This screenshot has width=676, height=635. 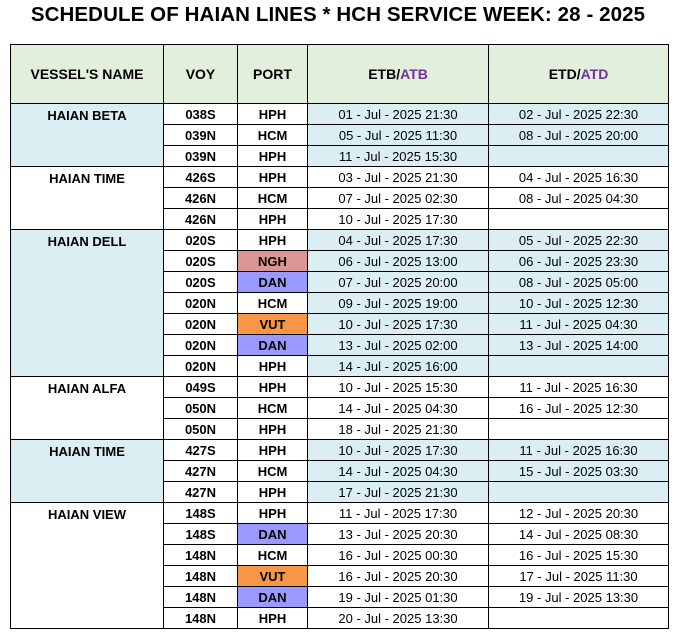 What do you see at coordinates (200, 177) in the screenshot?
I see `voyage-number: 426S` at bounding box center [200, 177].